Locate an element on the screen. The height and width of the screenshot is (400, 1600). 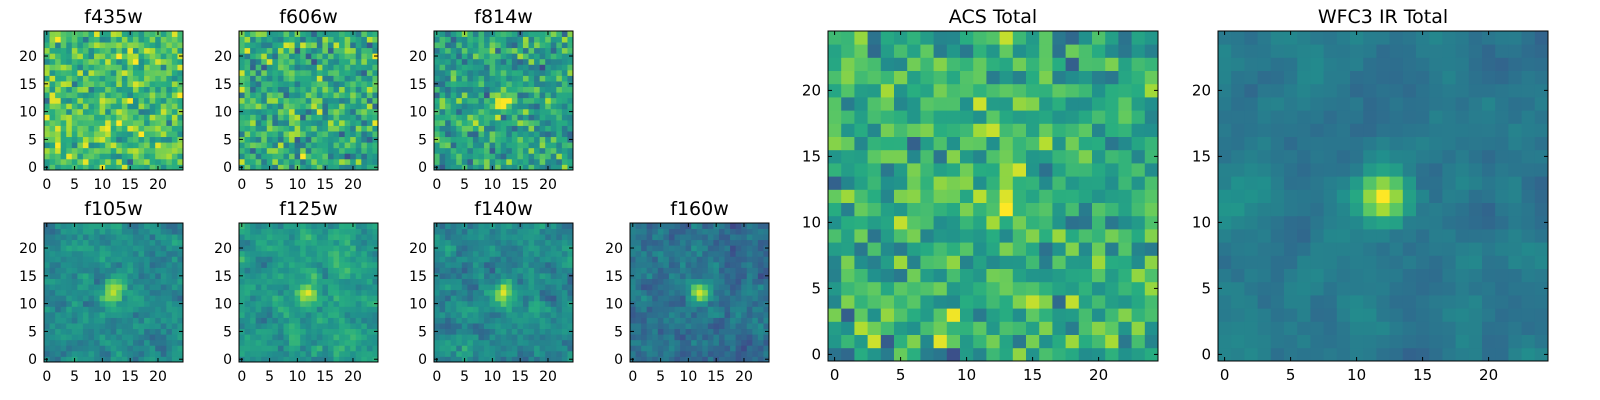
panel-title: f125w is located at coordinates (308, 209).